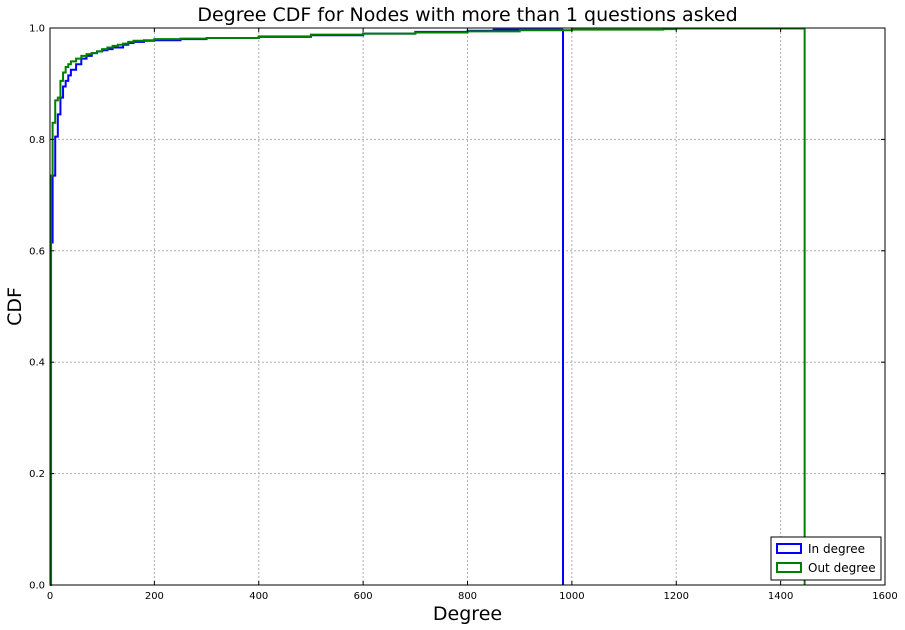  I want to click on legend-label-out-degree: Out degree, so click(842, 568).